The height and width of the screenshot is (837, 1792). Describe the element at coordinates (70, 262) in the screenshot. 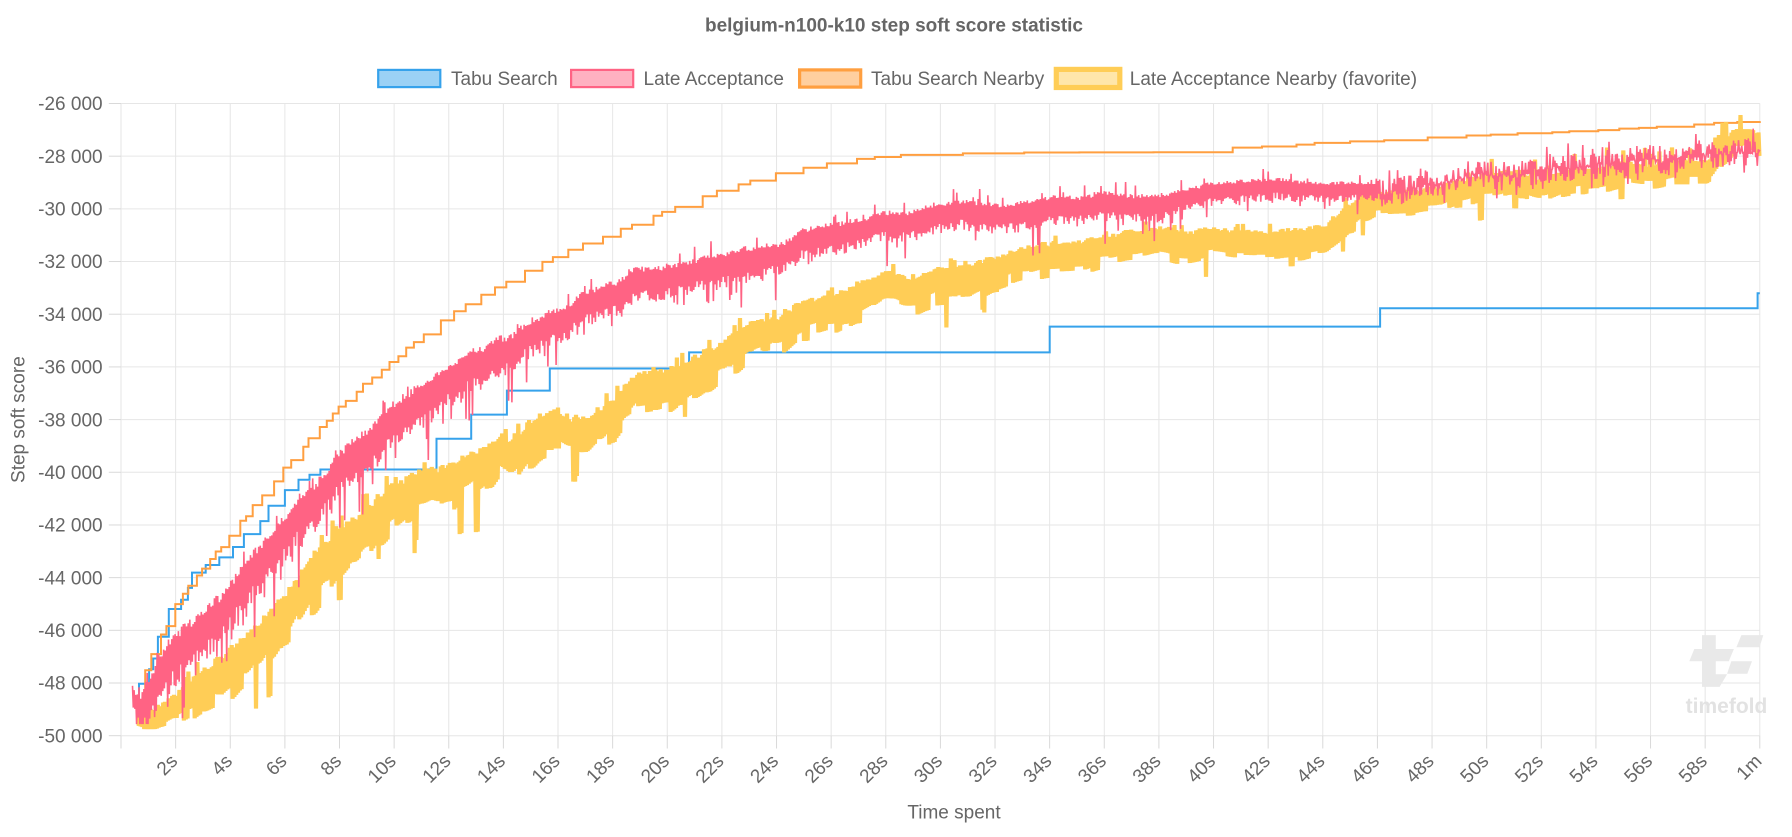

I see `svg-text: -32 000` at that location.